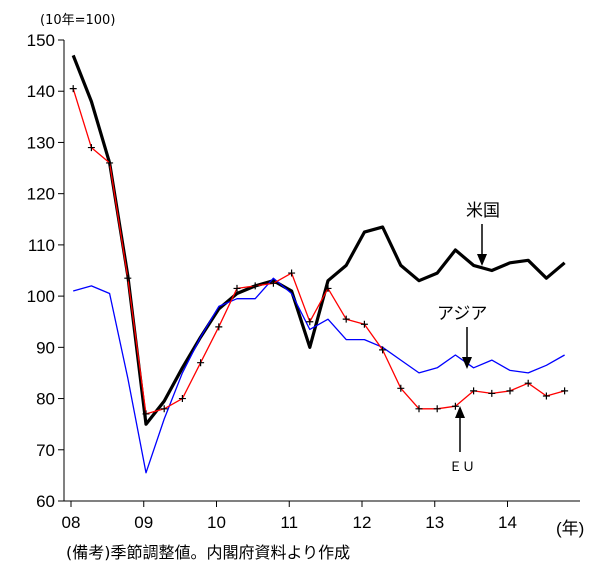 The width and height of the screenshot is (593, 565). I want to click on x-tick-label: 12, so click(362, 522).